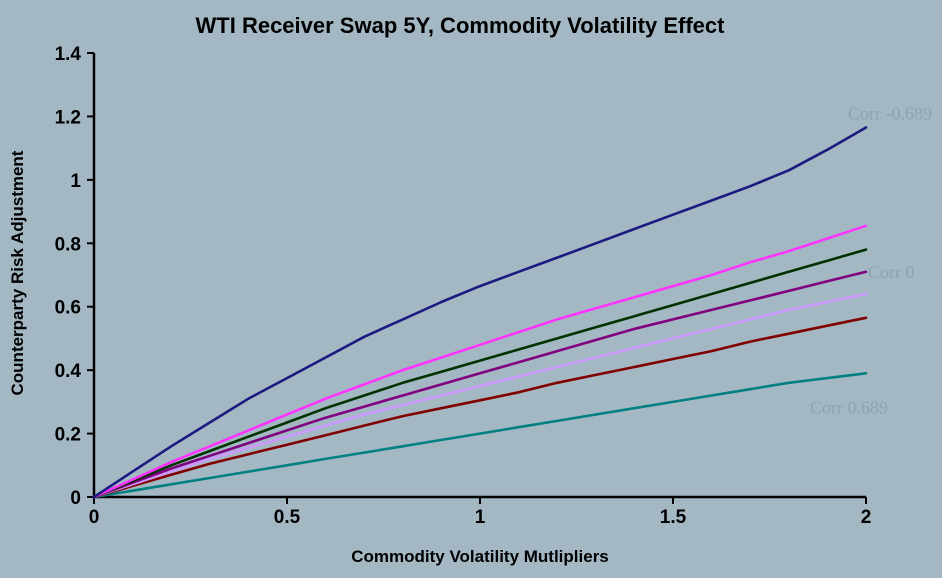 This screenshot has width=942, height=578. Describe the element at coordinates (866, 517) in the screenshot. I see `x-tick-label: 2` at that location.